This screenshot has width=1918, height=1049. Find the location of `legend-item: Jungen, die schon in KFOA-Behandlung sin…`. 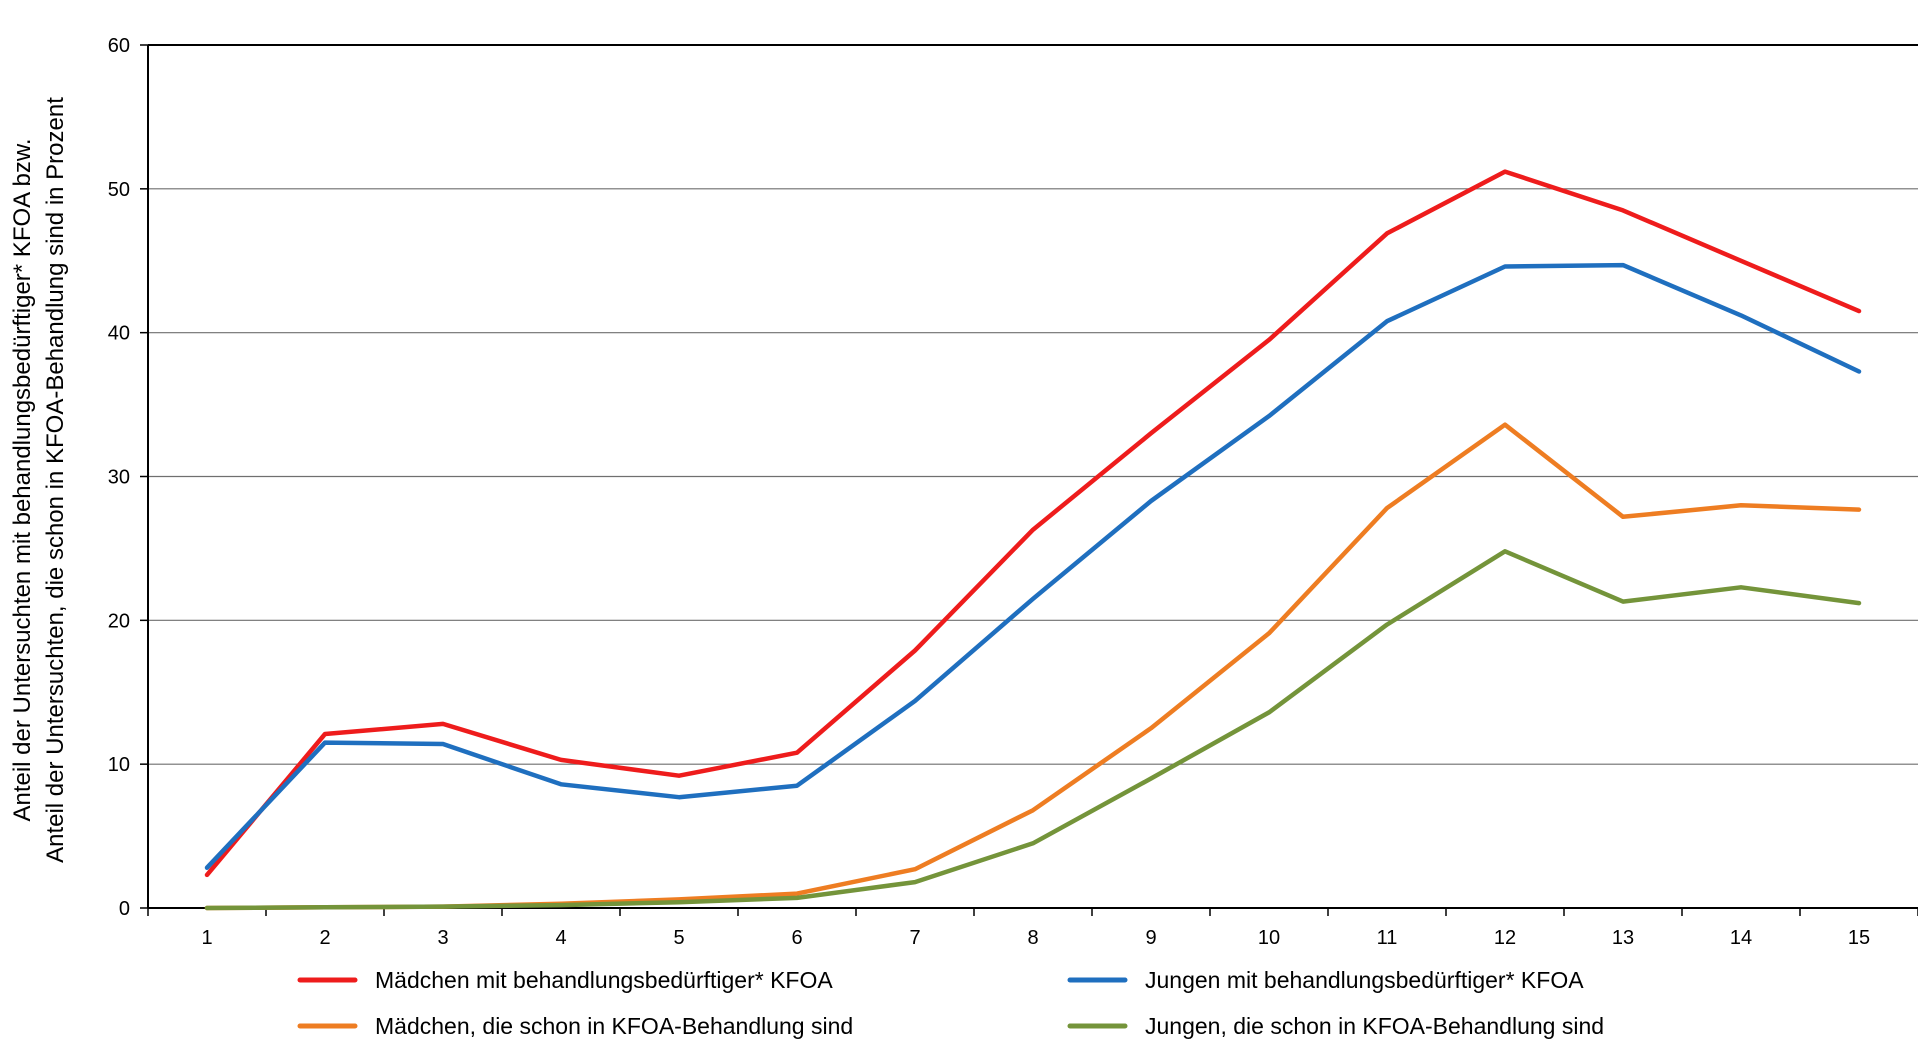

legend-item: Jungen, die schon in KFOA-Behandlung sin… is located at coordinates (1335, 1026).